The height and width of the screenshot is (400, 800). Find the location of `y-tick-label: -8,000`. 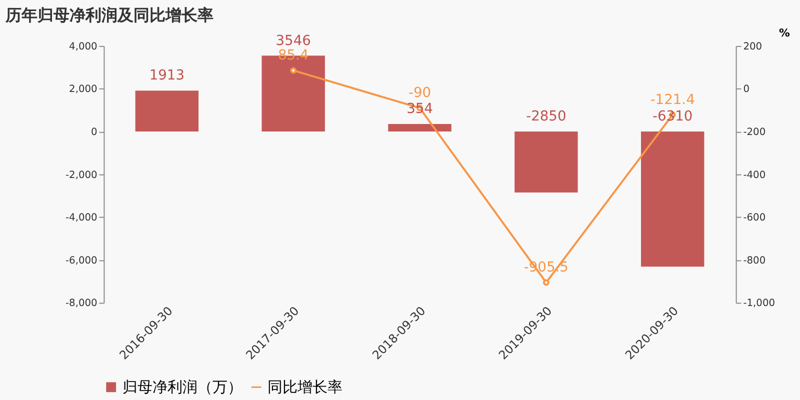

y-tick-label: -8,000 is located at coordinates (81, 304).